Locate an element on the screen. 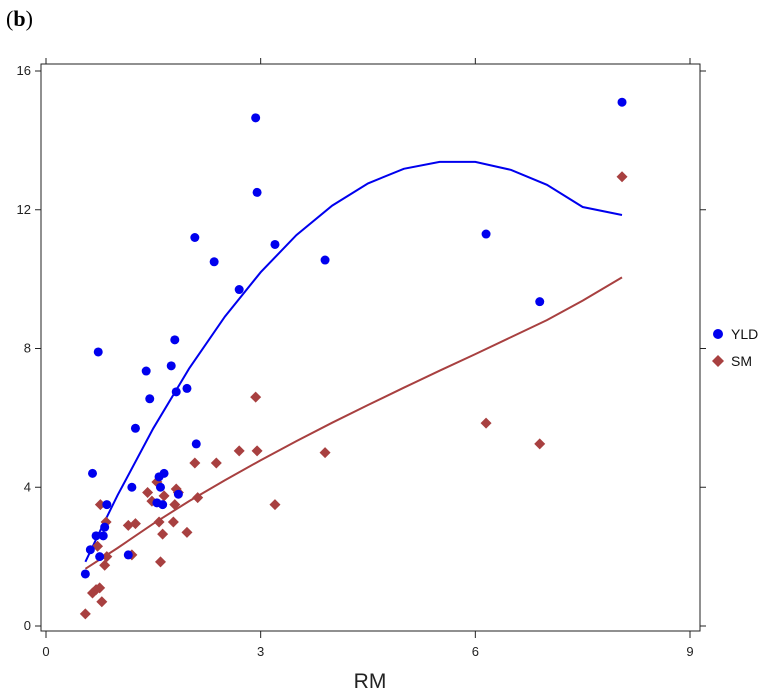 This screenshot has height=695, width=763. legend-marker-sm is located at coordinates (718, 361).